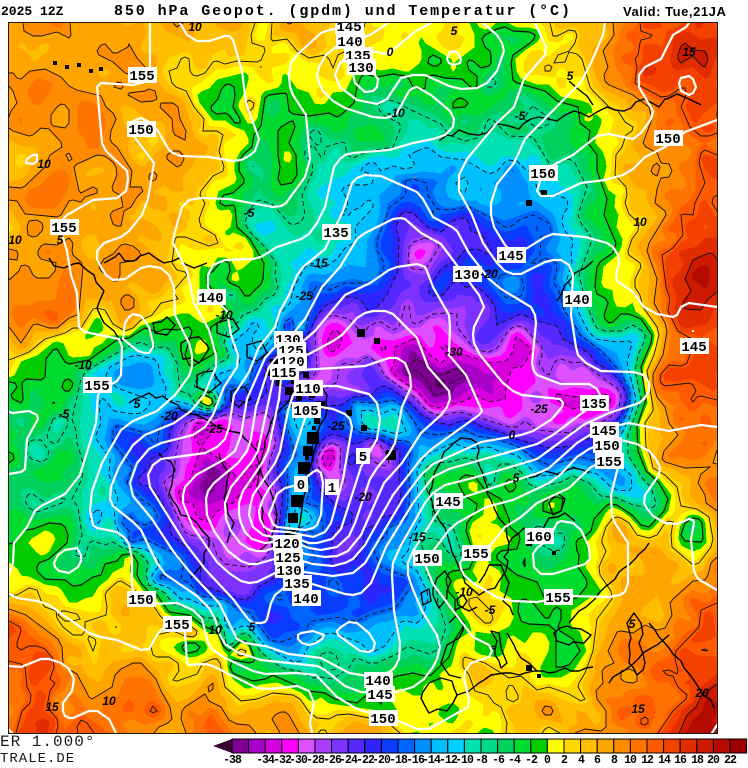 Image resolution: width=748 pixels, height=768 pixels. What do you see at coordinates (282, 760) in the screenshot?
I see `svg-text: -32` at bounding box center [282, 760].